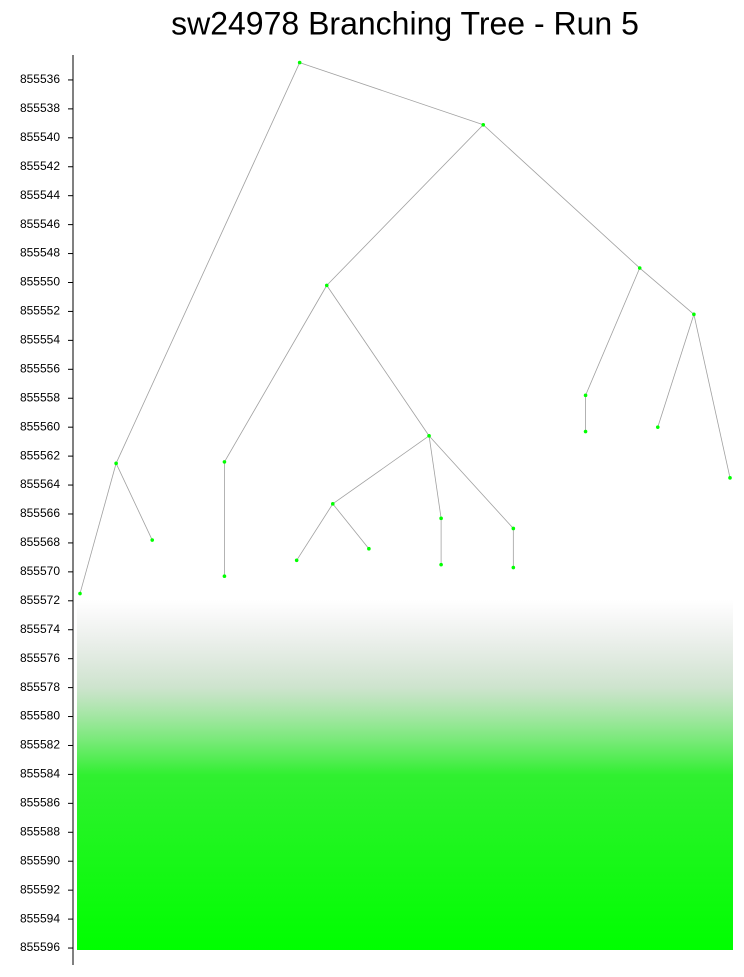  What do you see at coordinates (40, 774) in the screenshot?
I see `y-tick-label: 855584` at bounding box center [40, 774].